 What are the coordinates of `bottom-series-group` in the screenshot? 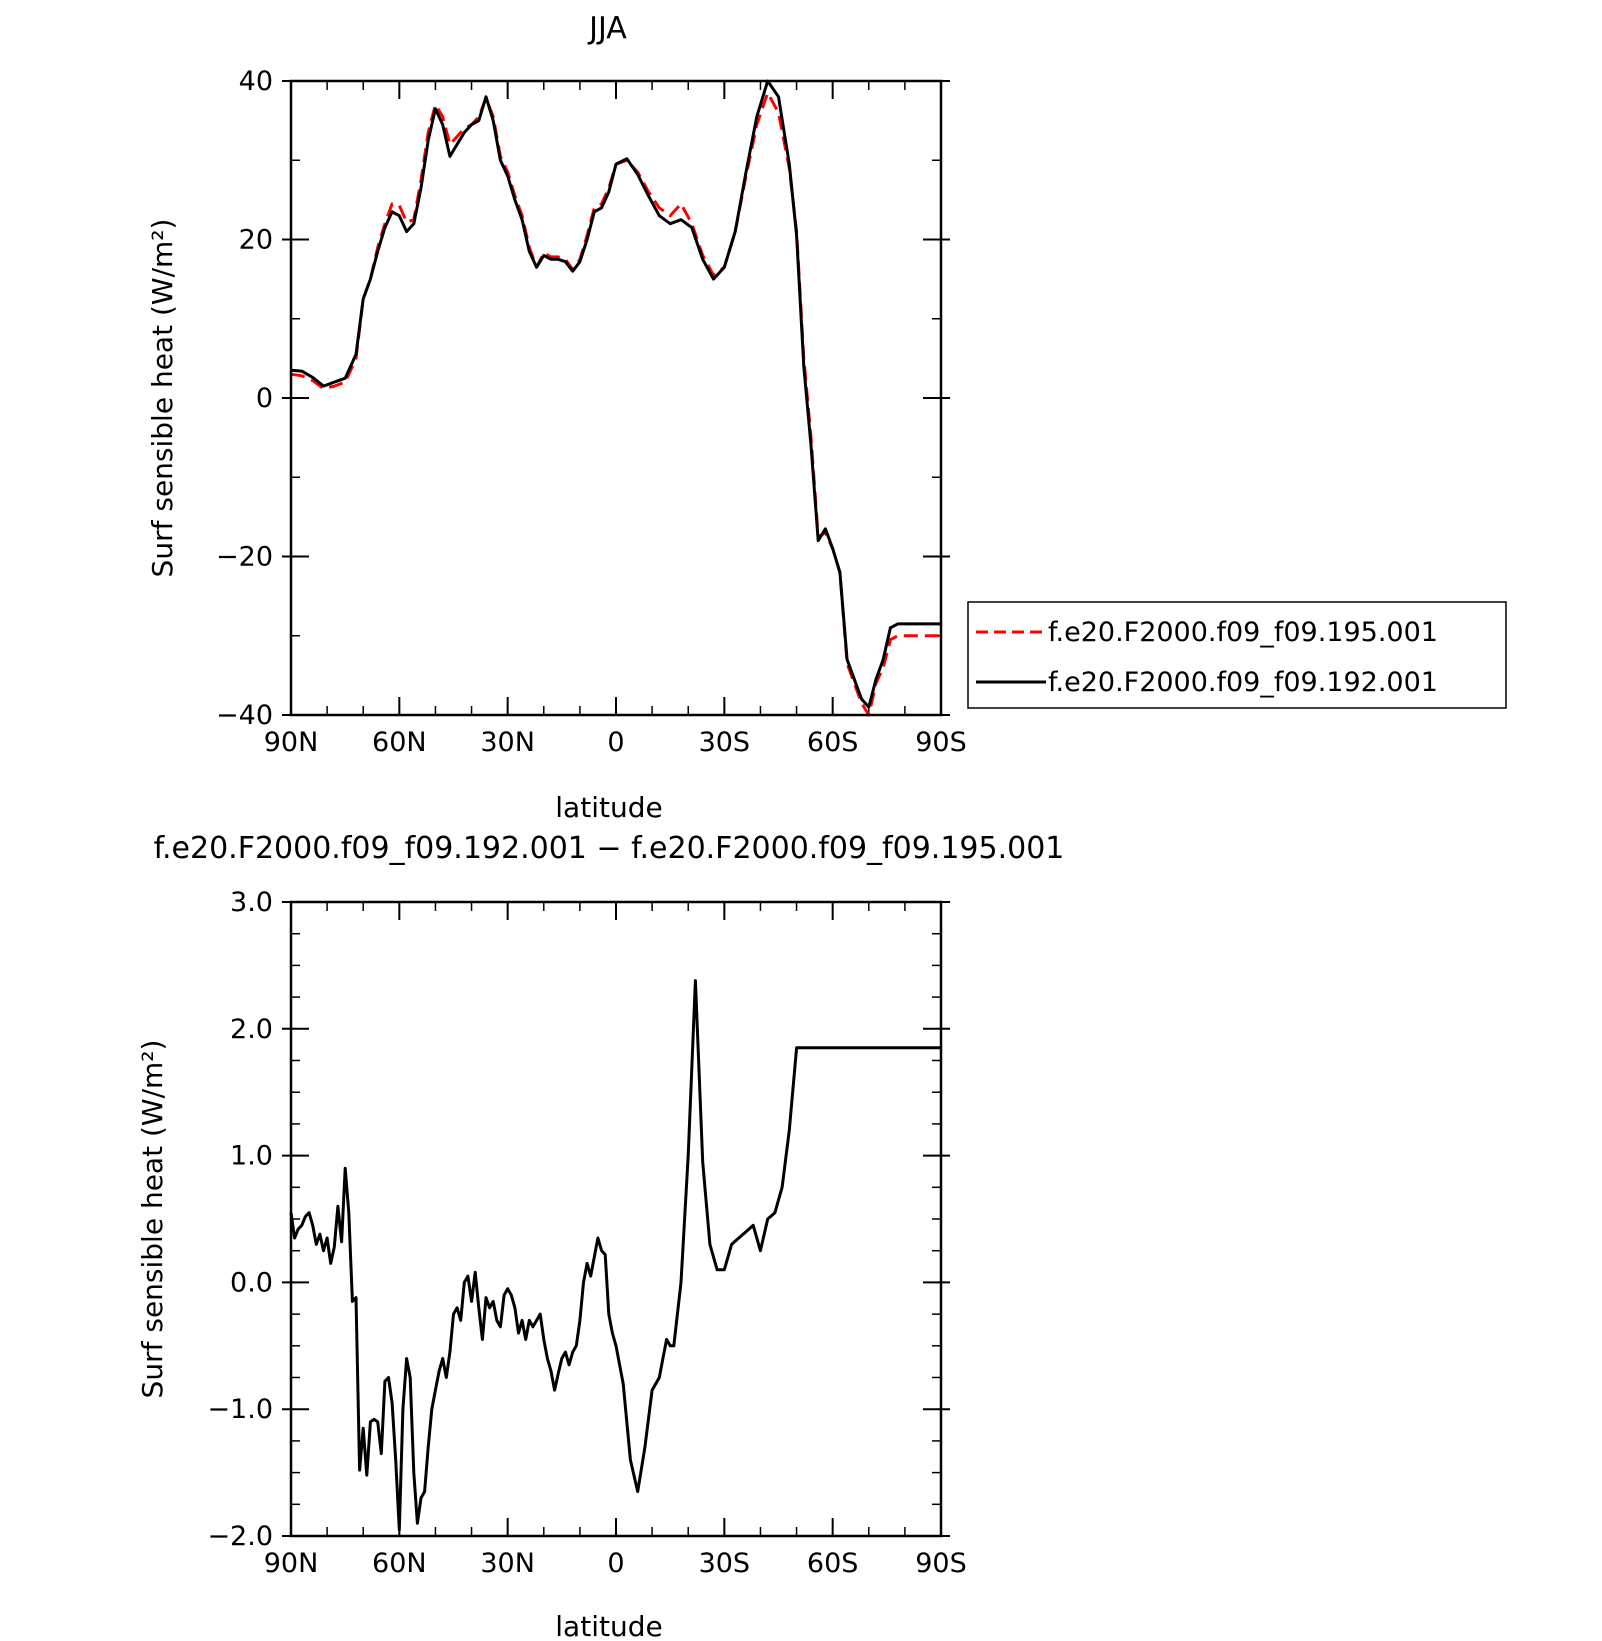 It's located at (615, 1255).